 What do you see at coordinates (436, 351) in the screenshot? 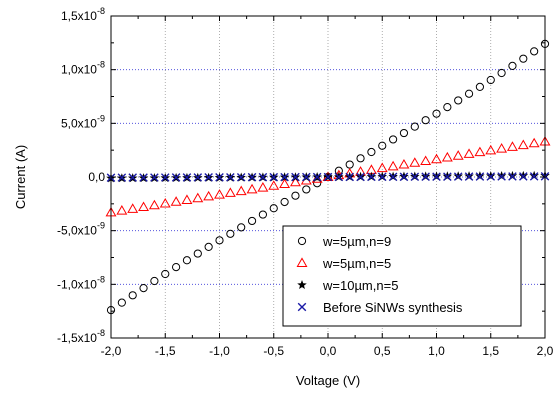
I see `x-tick-label: 1,0` at bounding box center [436, 351].